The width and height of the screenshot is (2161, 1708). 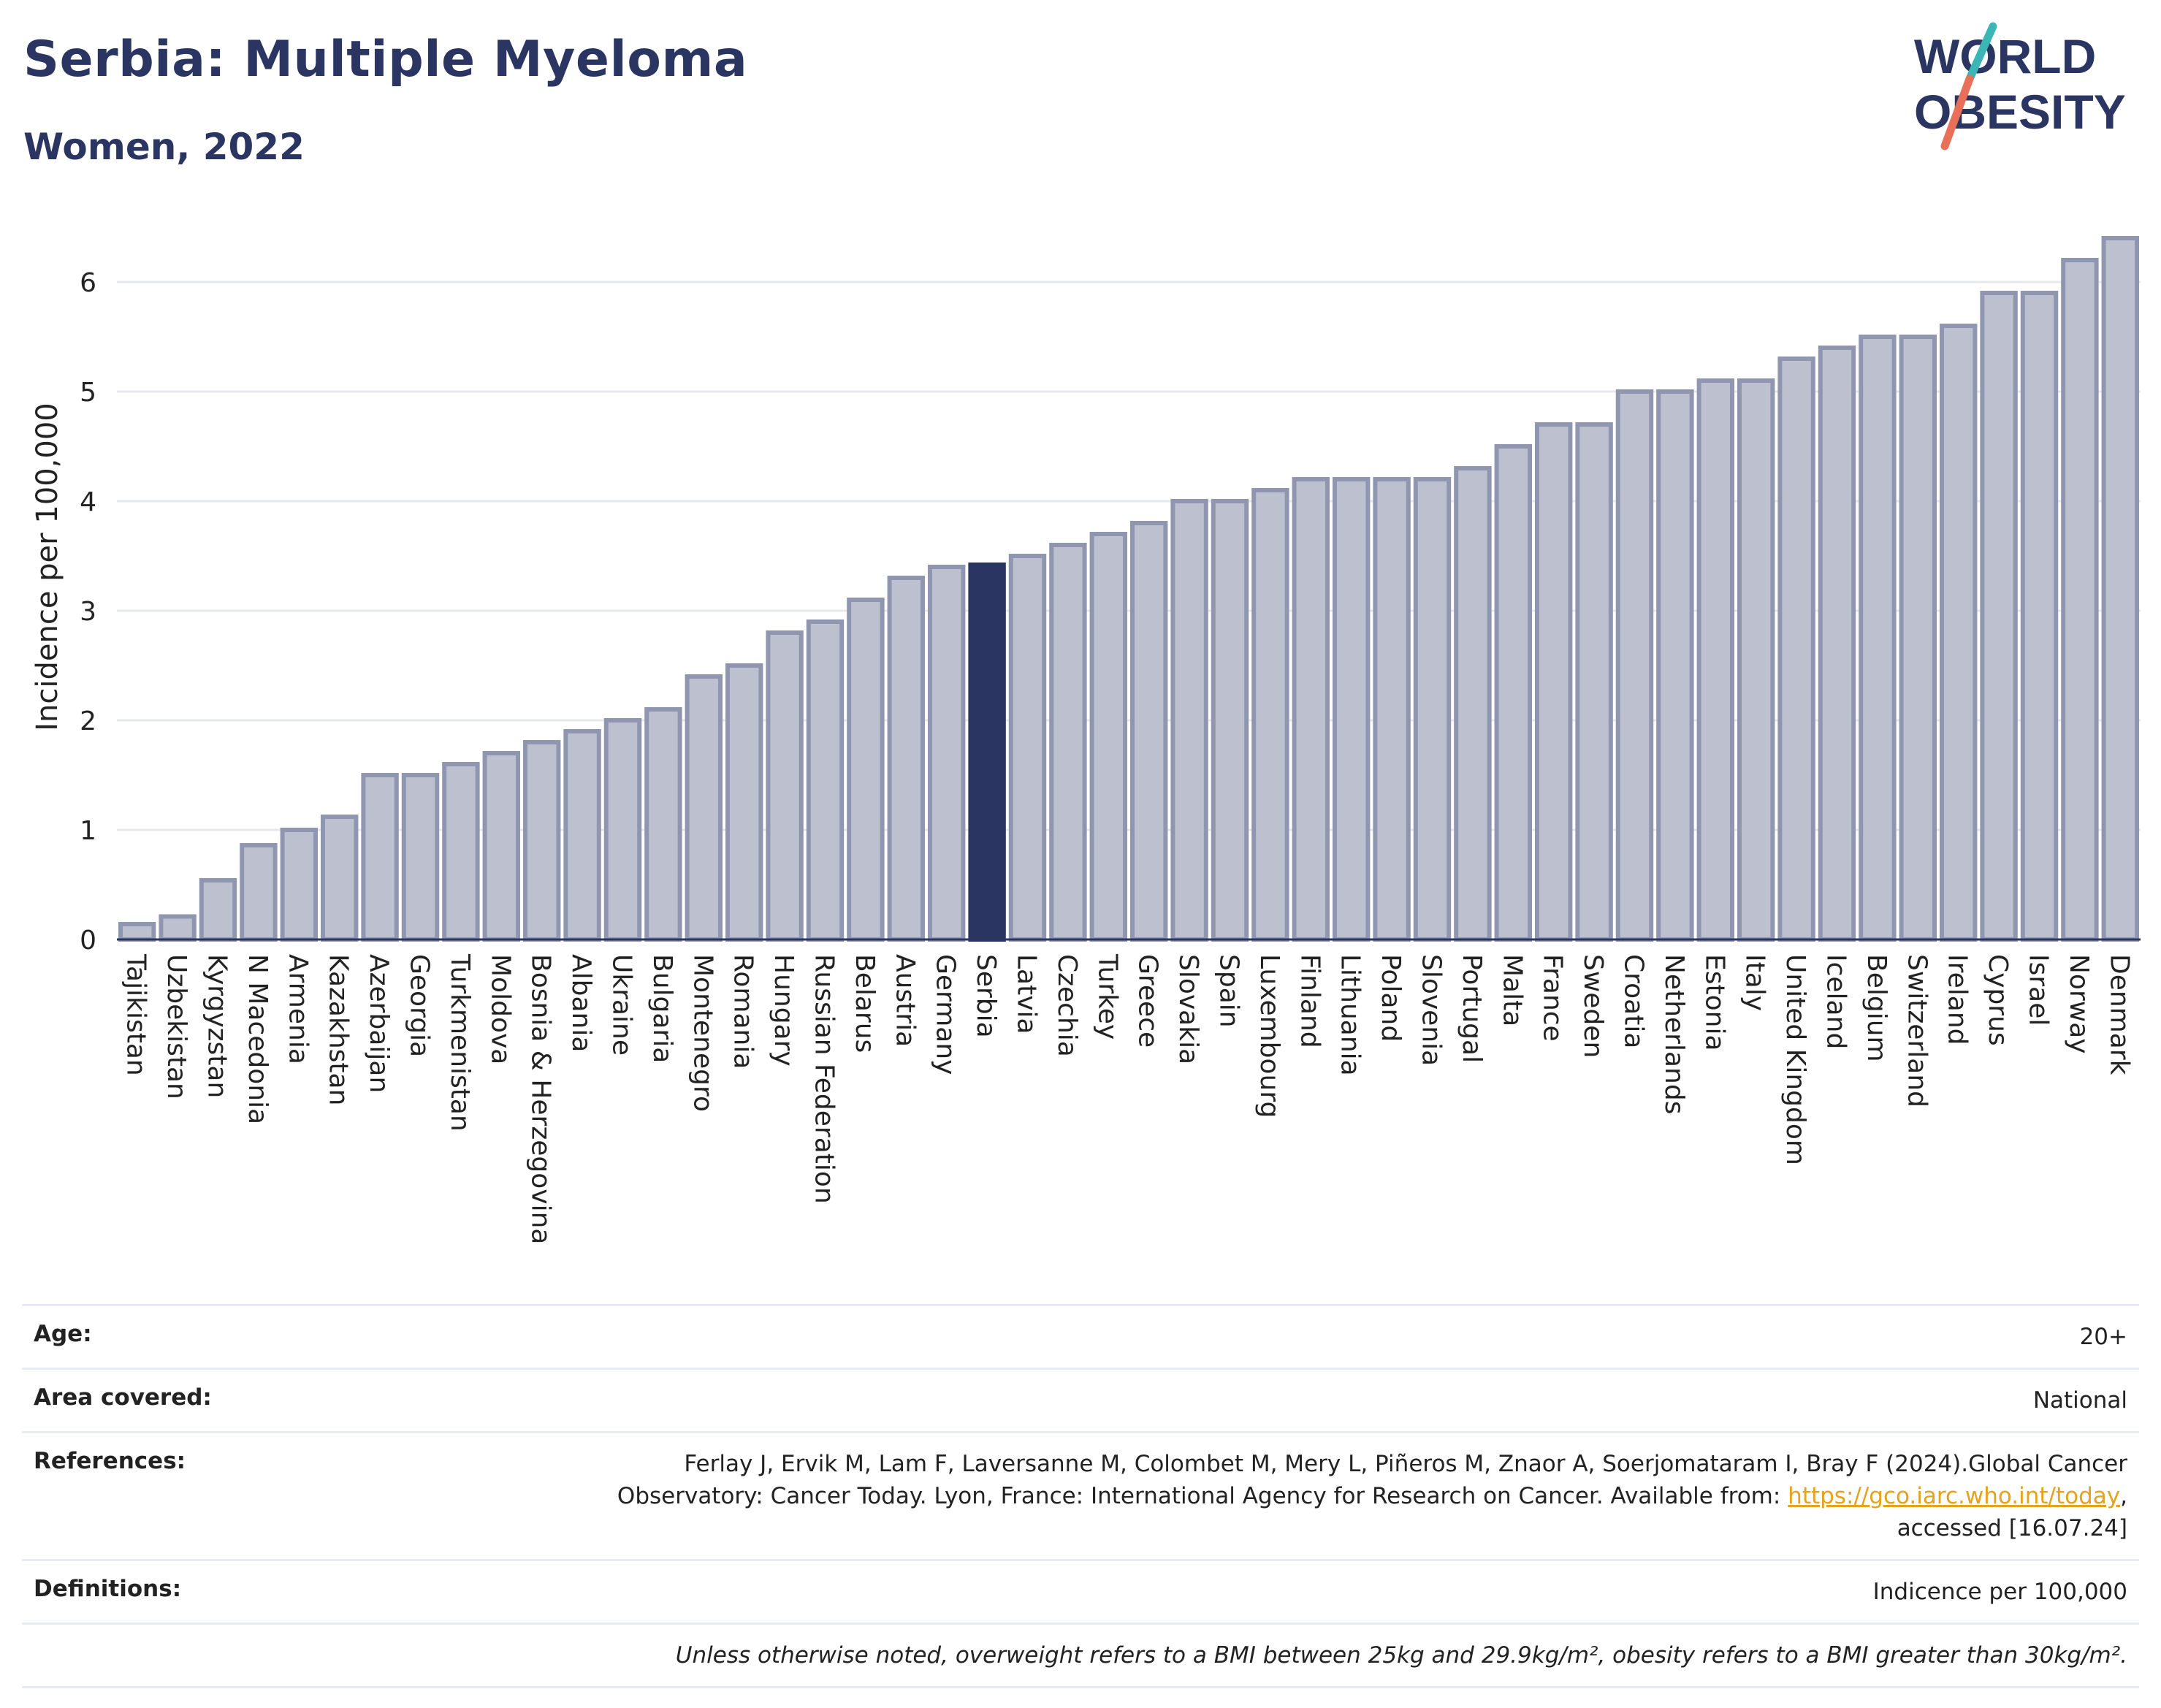 I want to click on logo-line1: WORLD, so click(x=2005, y=56).